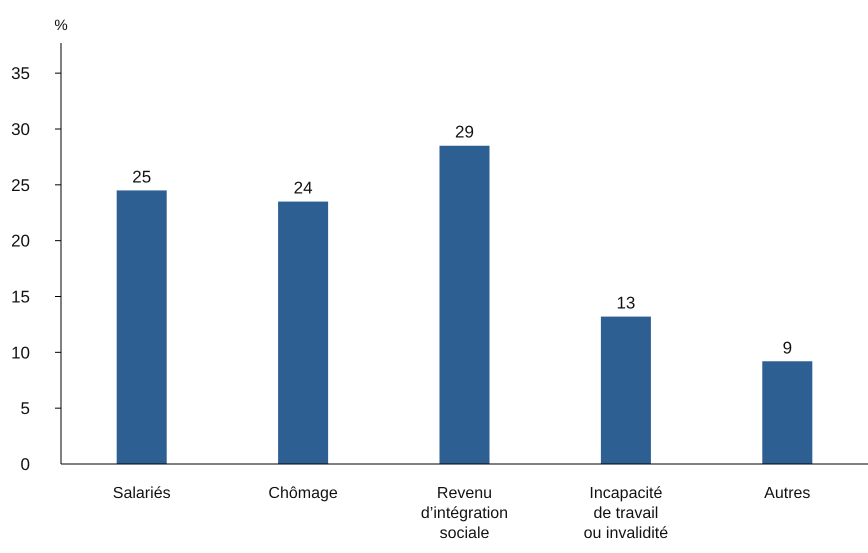  Describe the element at coordinates (61, 25) in the screenshot. I see `y-axis-title: %` at that location.